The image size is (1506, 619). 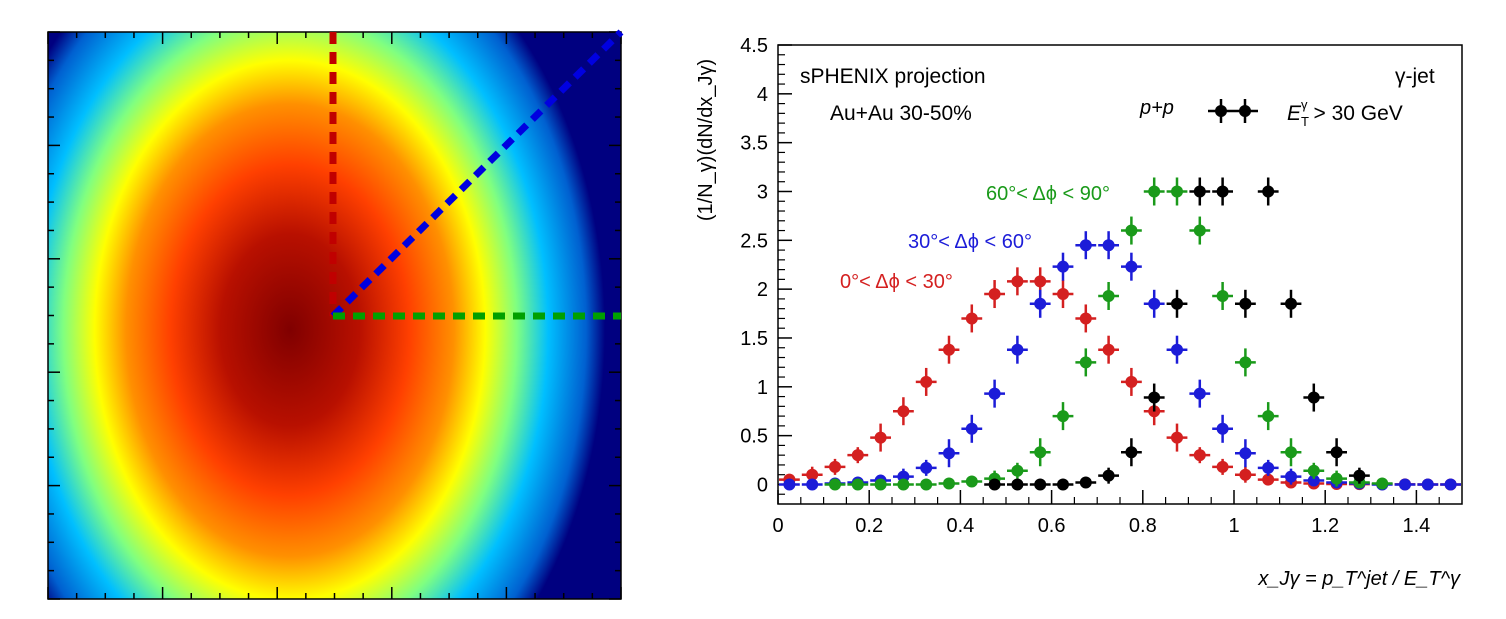 What do you see at coordinates (1101, 526) in the screenshot?
I see `x-tick-labels: 0 0.2 0.4 0.6 0.8 1 1.2 1.4` at bounding box center [1101, 526].